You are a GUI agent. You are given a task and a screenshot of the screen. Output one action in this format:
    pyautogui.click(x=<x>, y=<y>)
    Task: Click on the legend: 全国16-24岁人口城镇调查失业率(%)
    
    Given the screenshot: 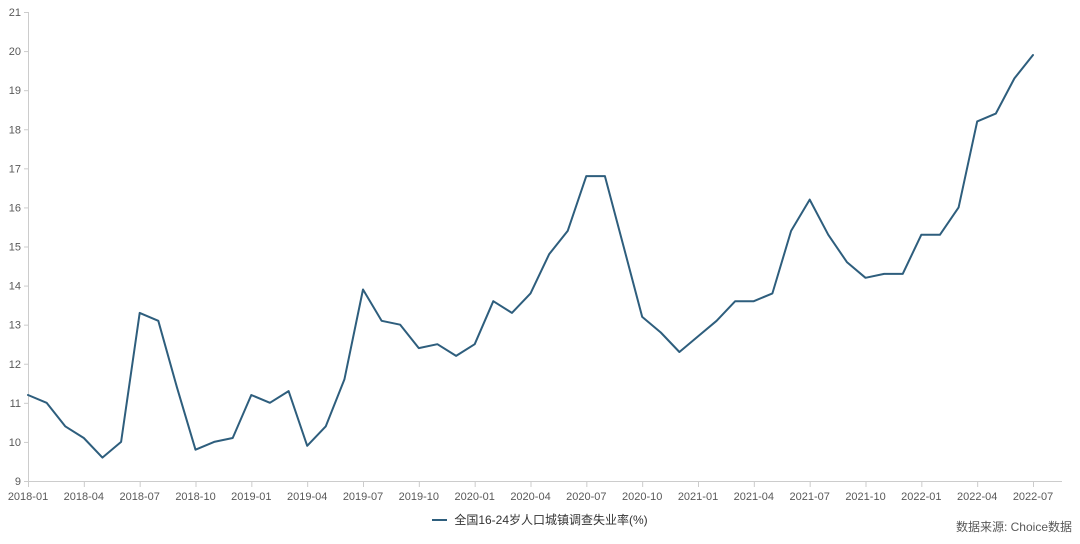 What is the action you would take?
    pyautogui.click(x=540, y=519)
    